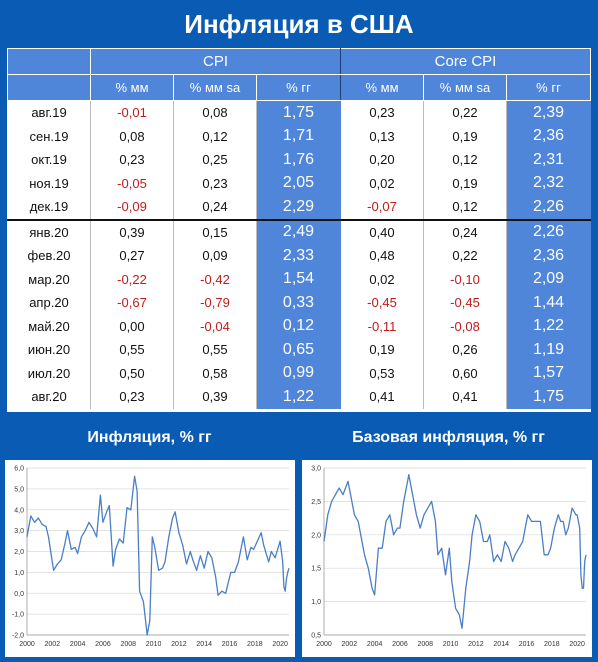  Describe the element at coordinates (215, 61) in the screenshot. I see `group-header-cpi: CPI` at that location.